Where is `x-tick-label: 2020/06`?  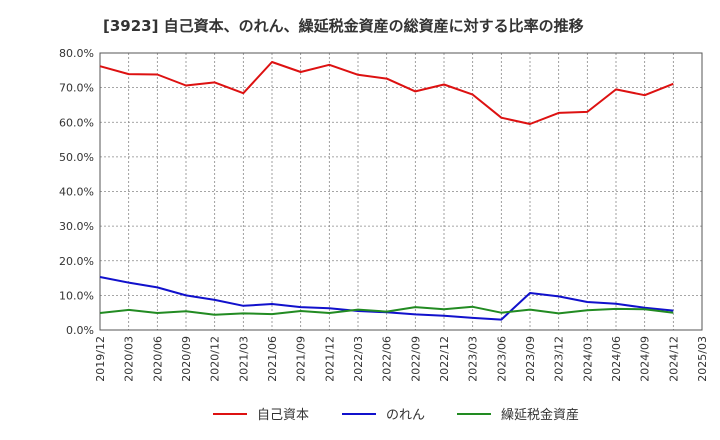 x-tick-label: 2020/06 is located at coordinates (157, 359).